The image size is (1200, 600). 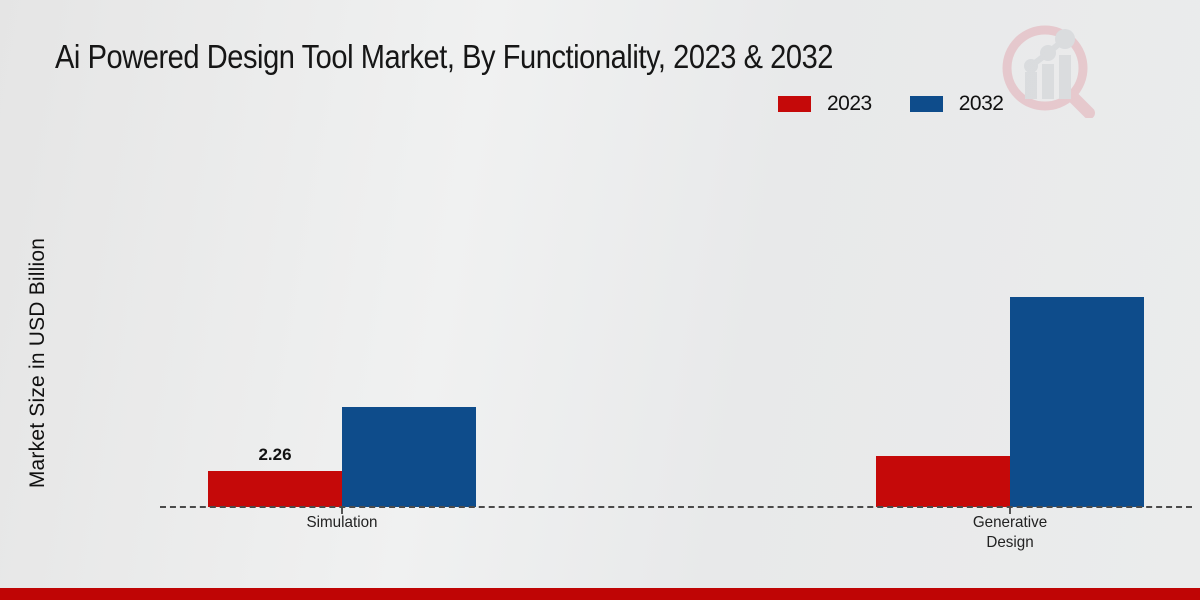 What do you see at coordinates (342, 522) in the screenshot?
I see `x-tick-label: Simulation` at bounding box center [342, 522].